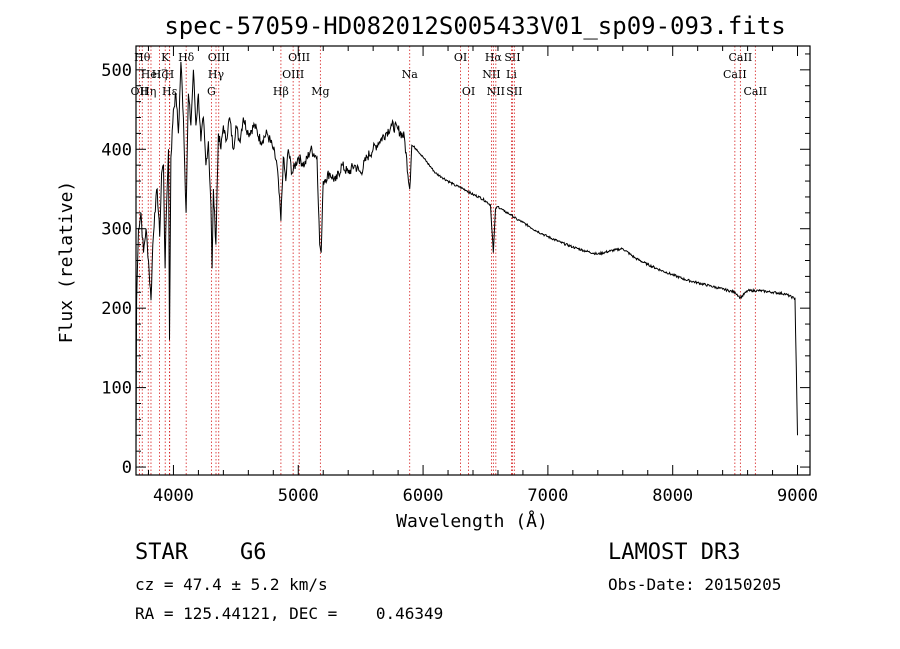  I want to click on spectral-line-label: Hδ, so click(186, 57).